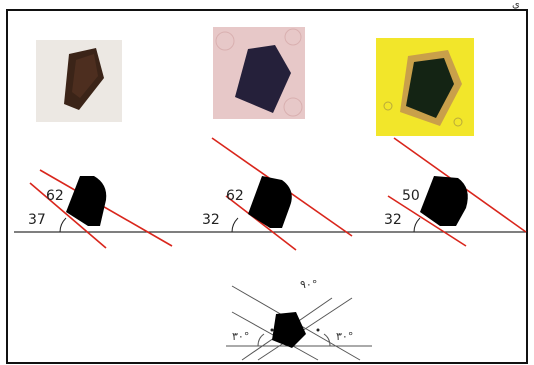 This screenshot has height=365, width=534. I want to click on diagram-2-top-angle: 62, so click(235, 196).